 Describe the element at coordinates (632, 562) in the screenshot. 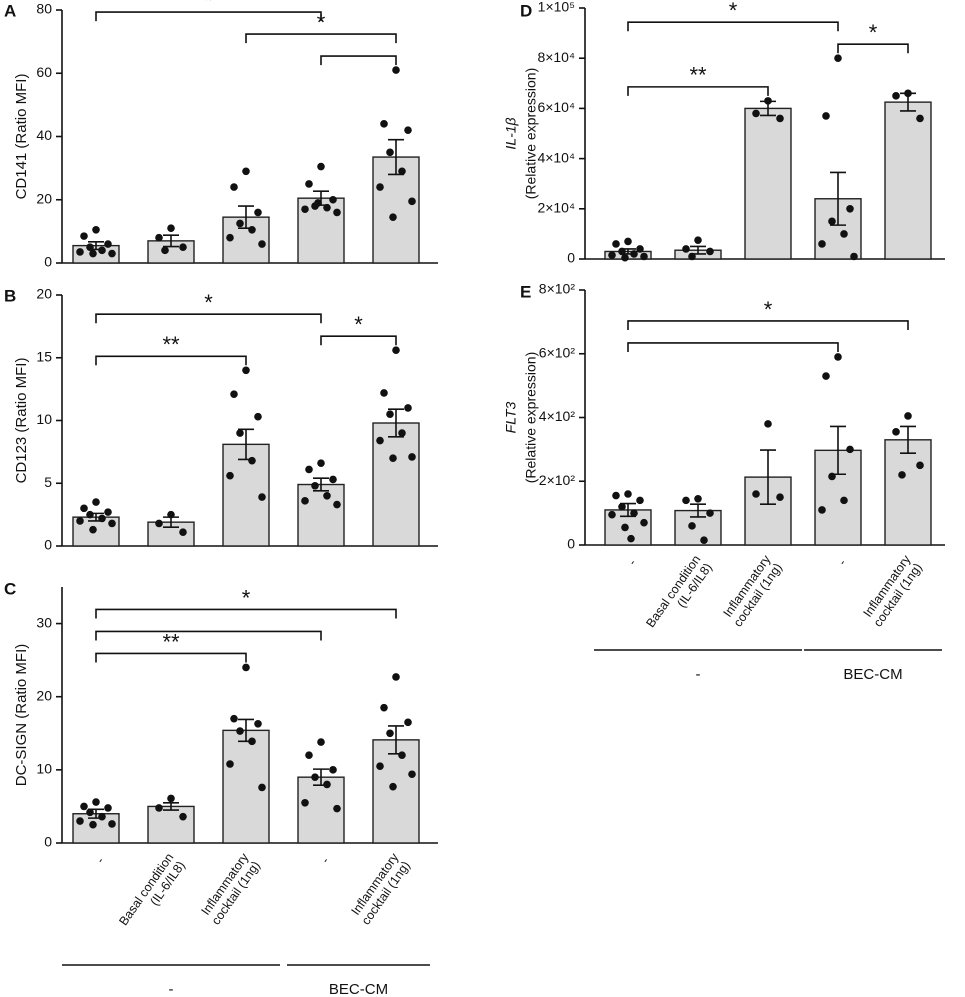

I see `x-tick-label: -` at that location.